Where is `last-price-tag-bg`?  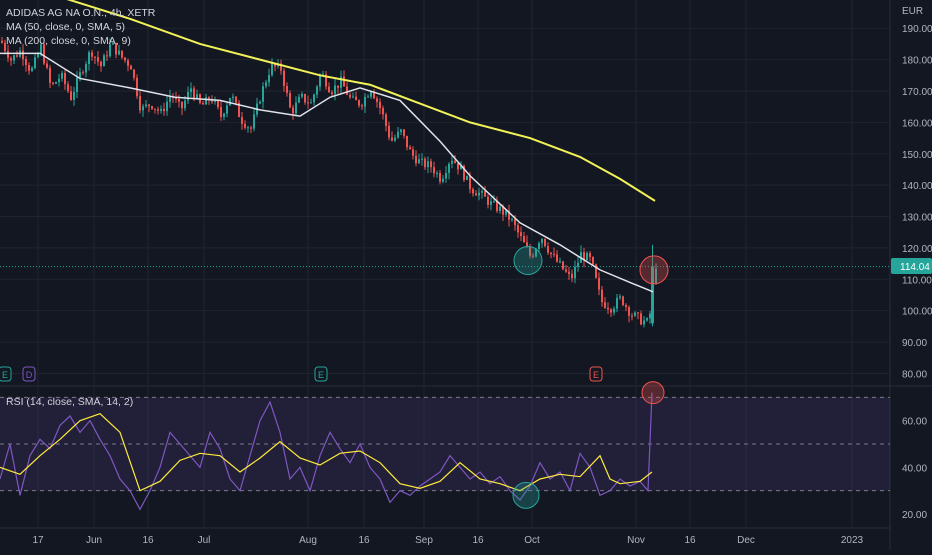 last-price-tag-bg is located at coordinates (911, 266).